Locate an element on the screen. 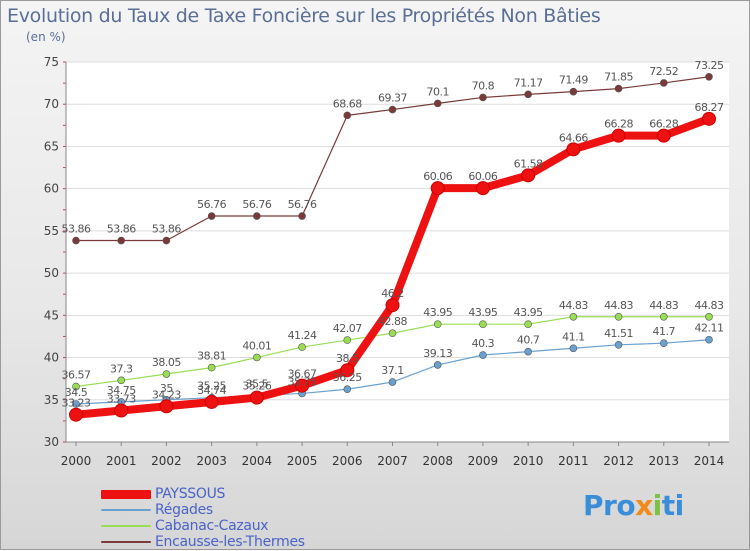 The width and height of the screenshot is (750, 551). x-tick-label: 2004 is located at coordinates (257, 461).